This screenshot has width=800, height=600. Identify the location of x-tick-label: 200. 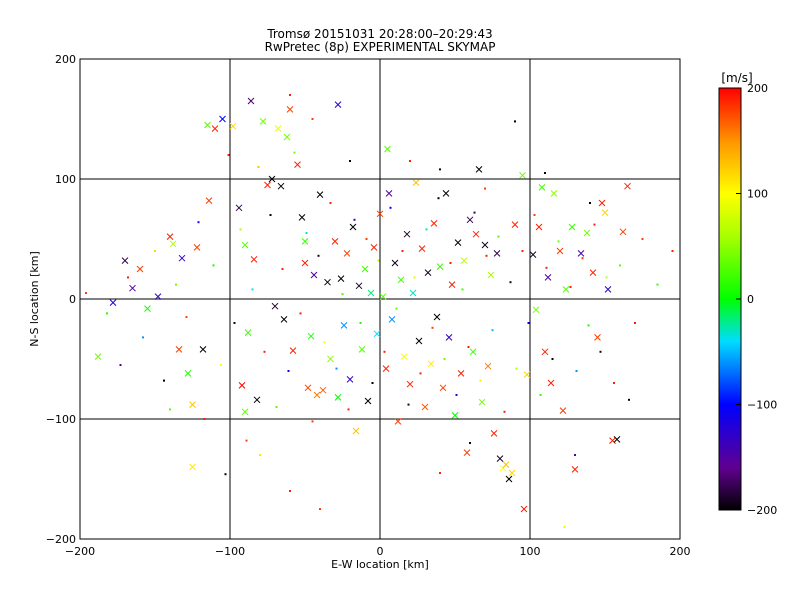
(680, 551).